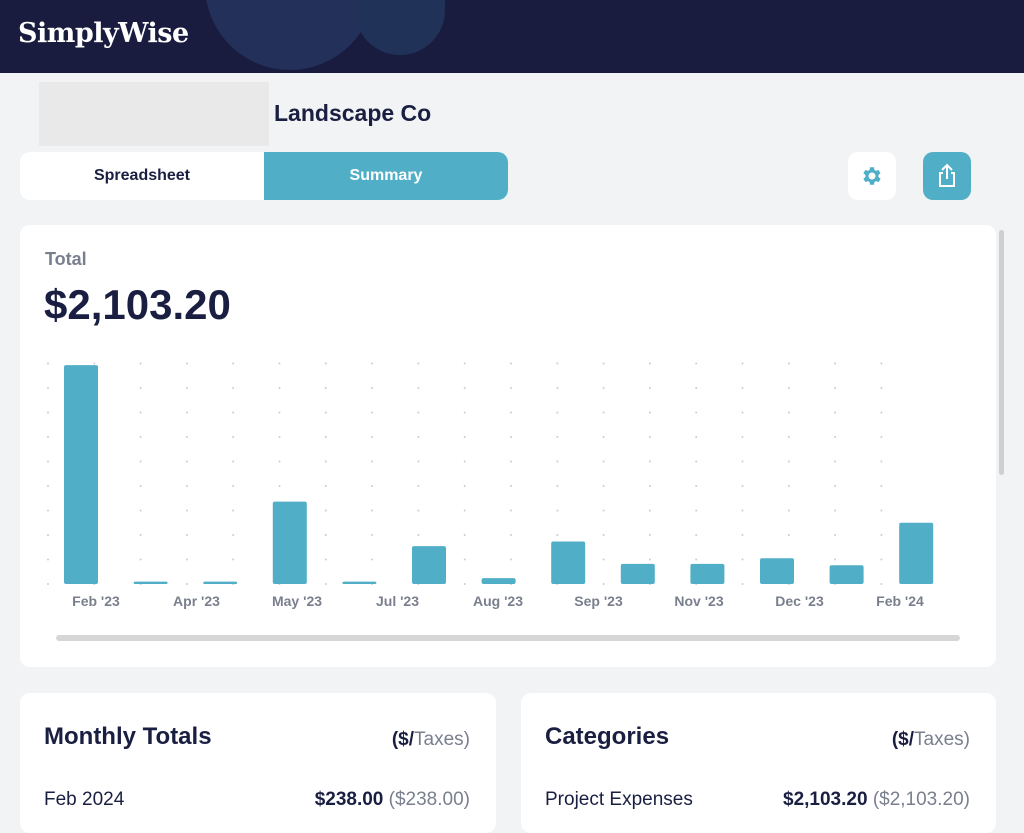 This screenshot has width=1024, height=833. I want to click on tab-summary: Summary, so click(386, 176).